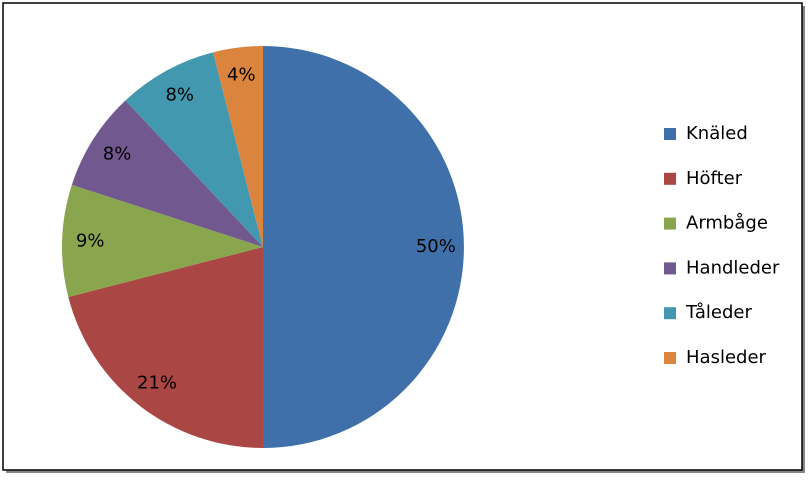  I want to click on data-label: 50%, so click(436, 246).